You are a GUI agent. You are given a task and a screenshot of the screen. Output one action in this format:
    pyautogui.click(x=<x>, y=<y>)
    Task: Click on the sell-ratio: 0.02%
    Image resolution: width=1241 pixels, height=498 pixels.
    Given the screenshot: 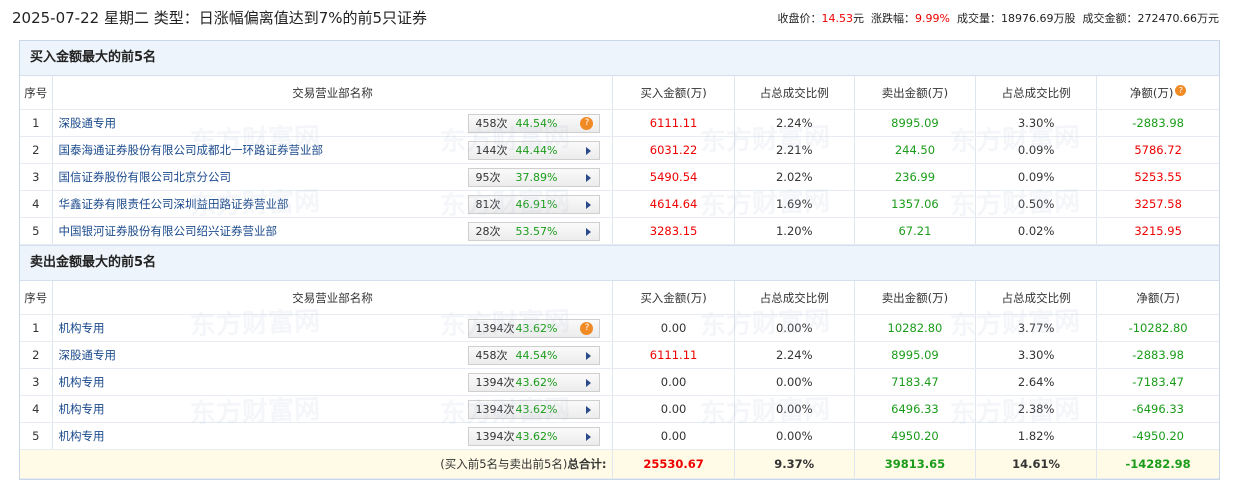 What is the action you would take?
    pyautogui.click(x=1036, y=231)
    